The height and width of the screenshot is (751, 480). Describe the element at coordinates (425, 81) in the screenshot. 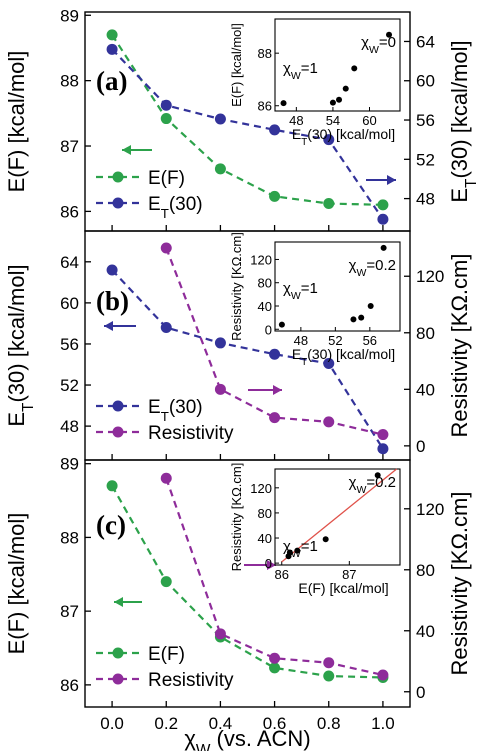

I see `right-tick-label: 60` at that location.